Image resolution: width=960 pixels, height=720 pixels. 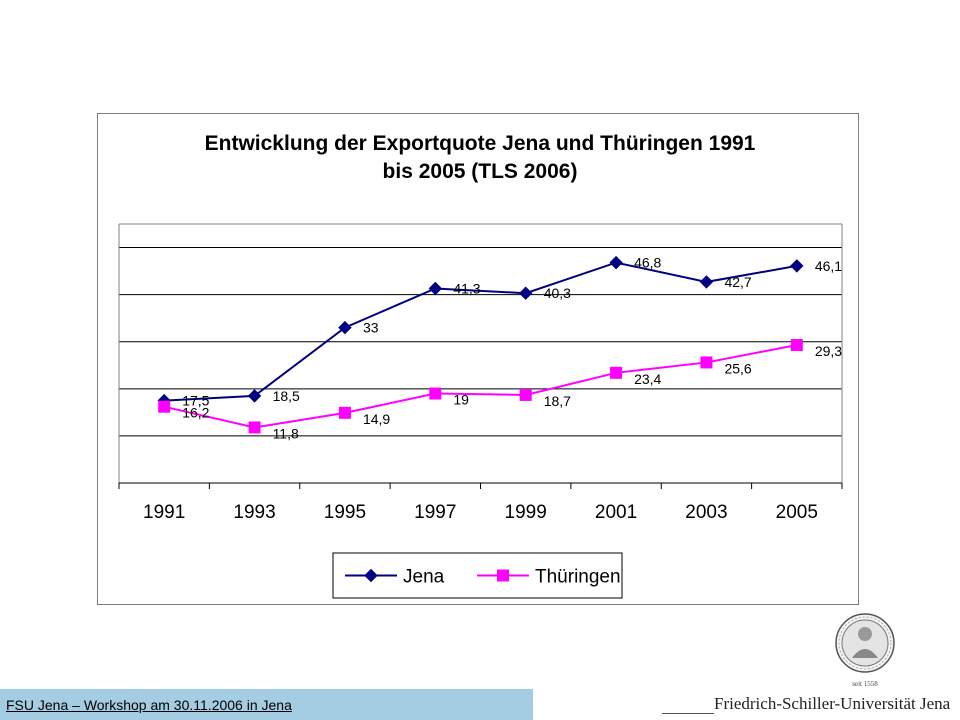 I want to click on university-seal-icon, so click(x=865, y=643).